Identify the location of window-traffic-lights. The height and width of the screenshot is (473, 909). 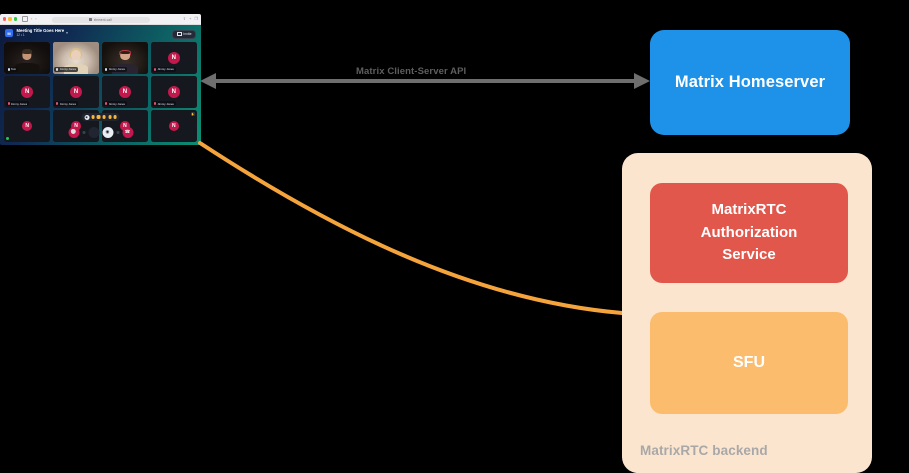
(10, 19).